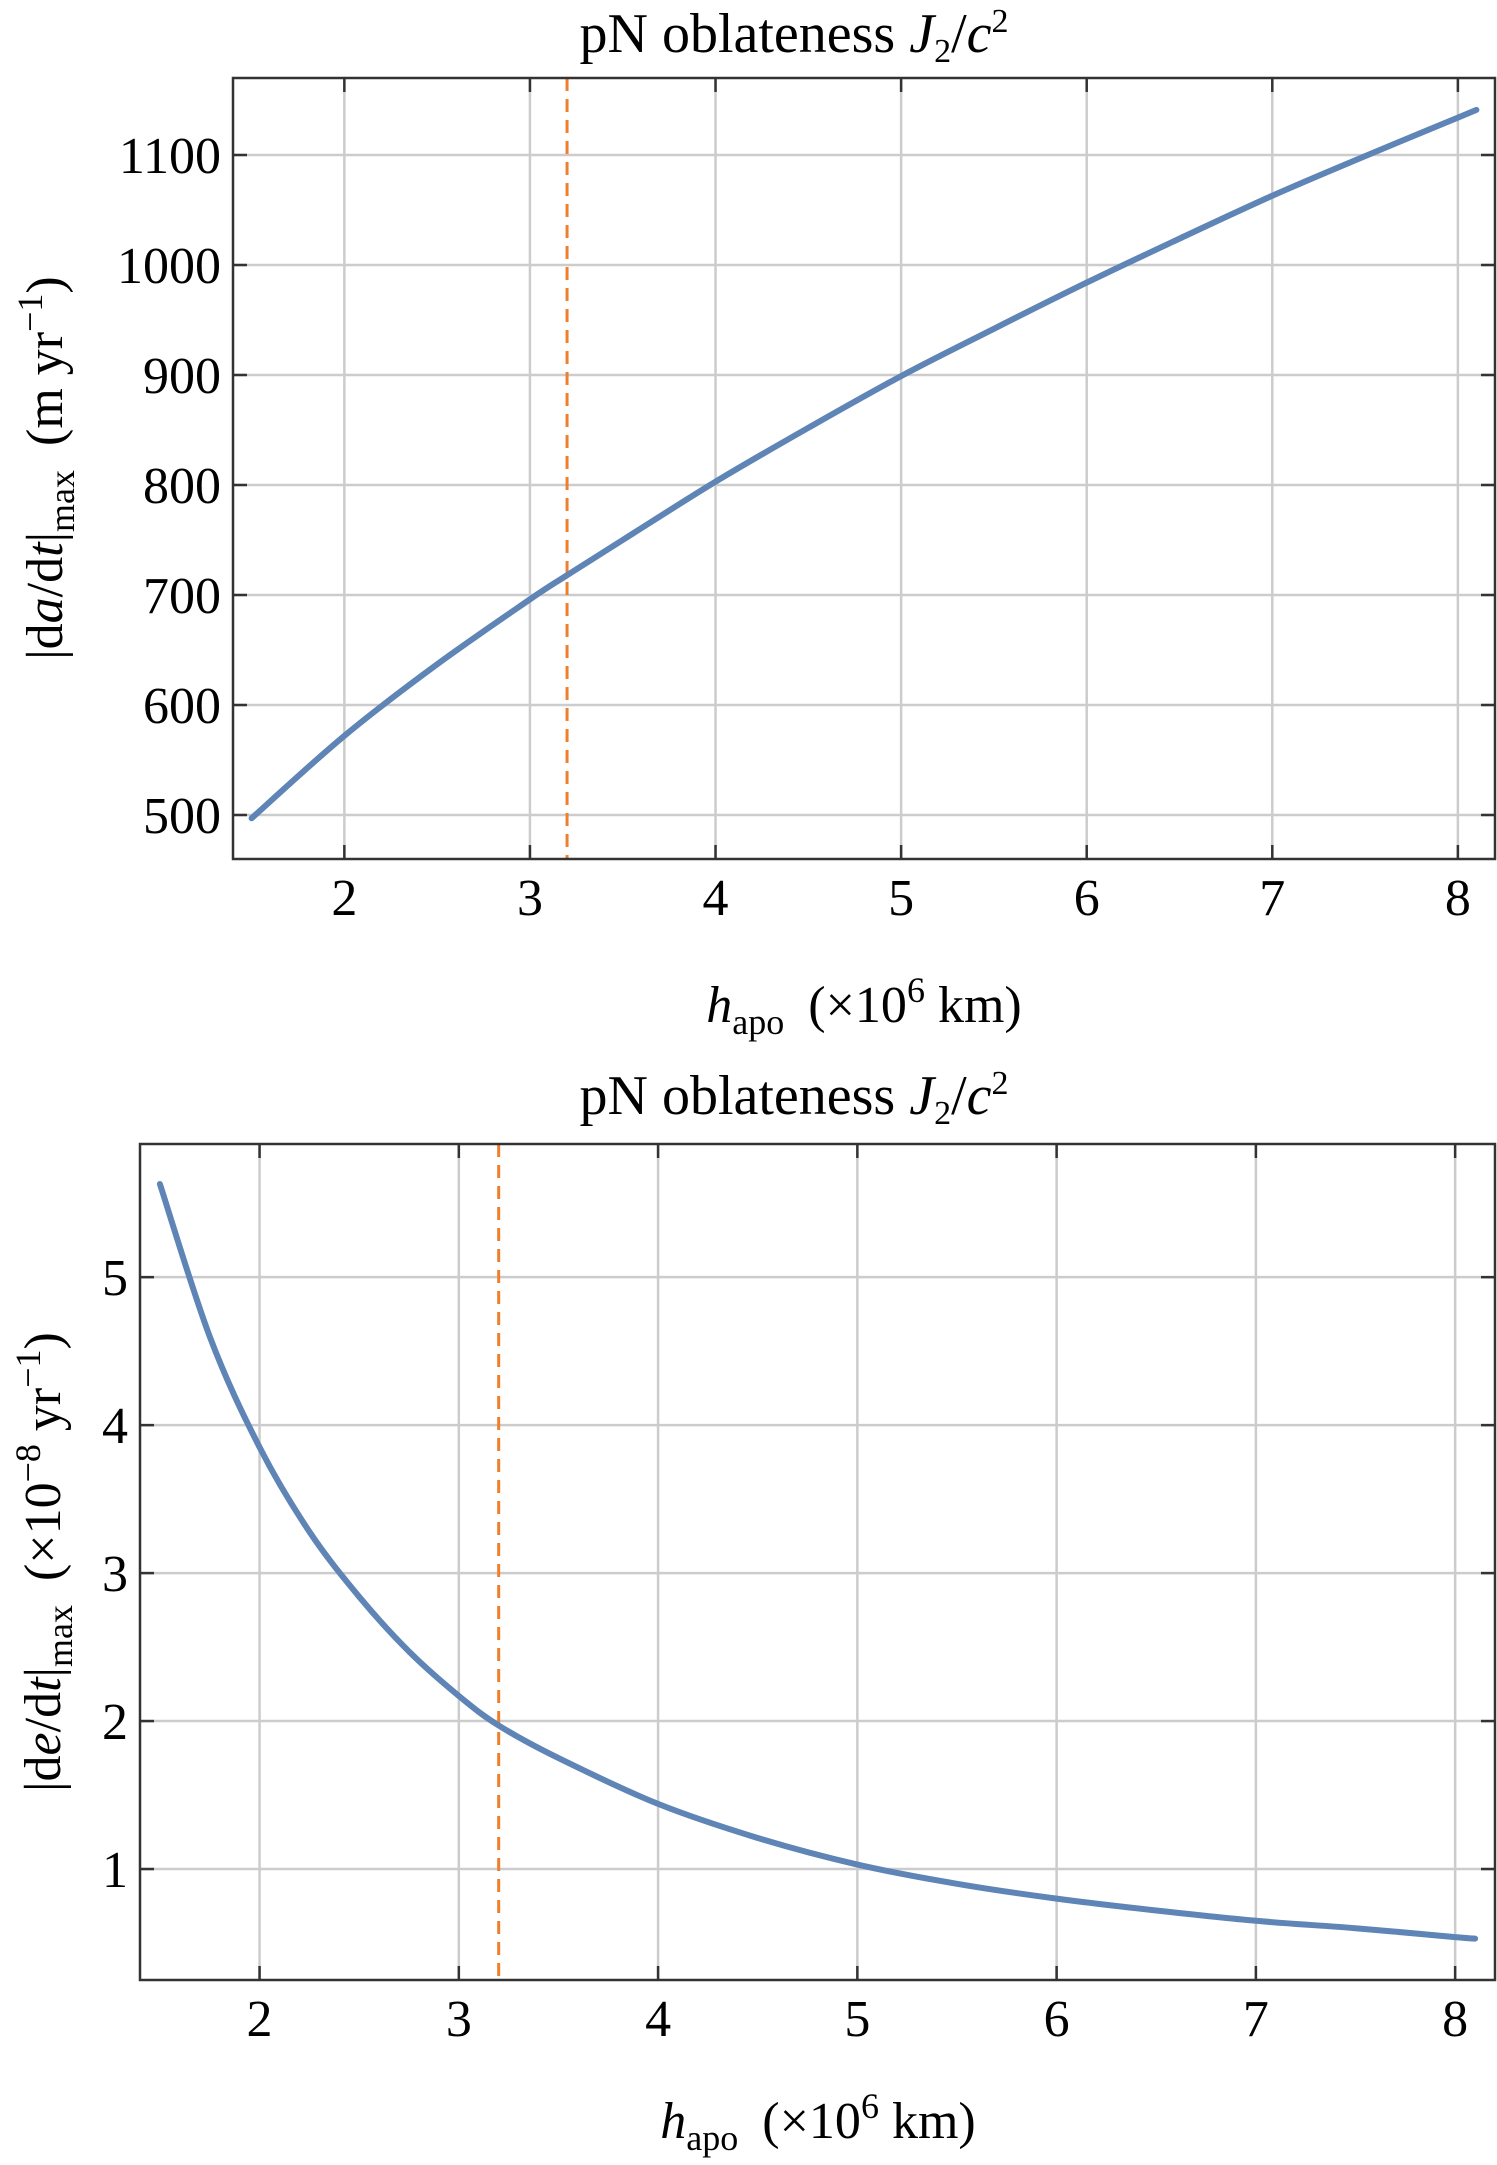 The width and height of the screenshot is (1497, 2165). I want to click on chart-bottom-x-tick-label: 7, so click(1256, 2019).